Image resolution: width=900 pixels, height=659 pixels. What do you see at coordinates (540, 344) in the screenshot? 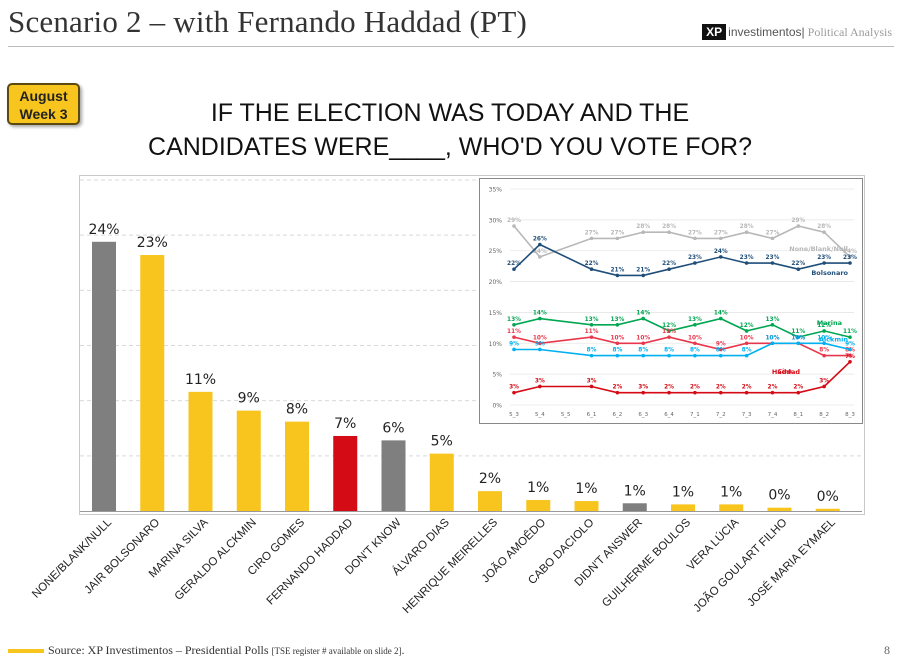
I see `series-data-label: 9%` at bounding box center [540, 344].